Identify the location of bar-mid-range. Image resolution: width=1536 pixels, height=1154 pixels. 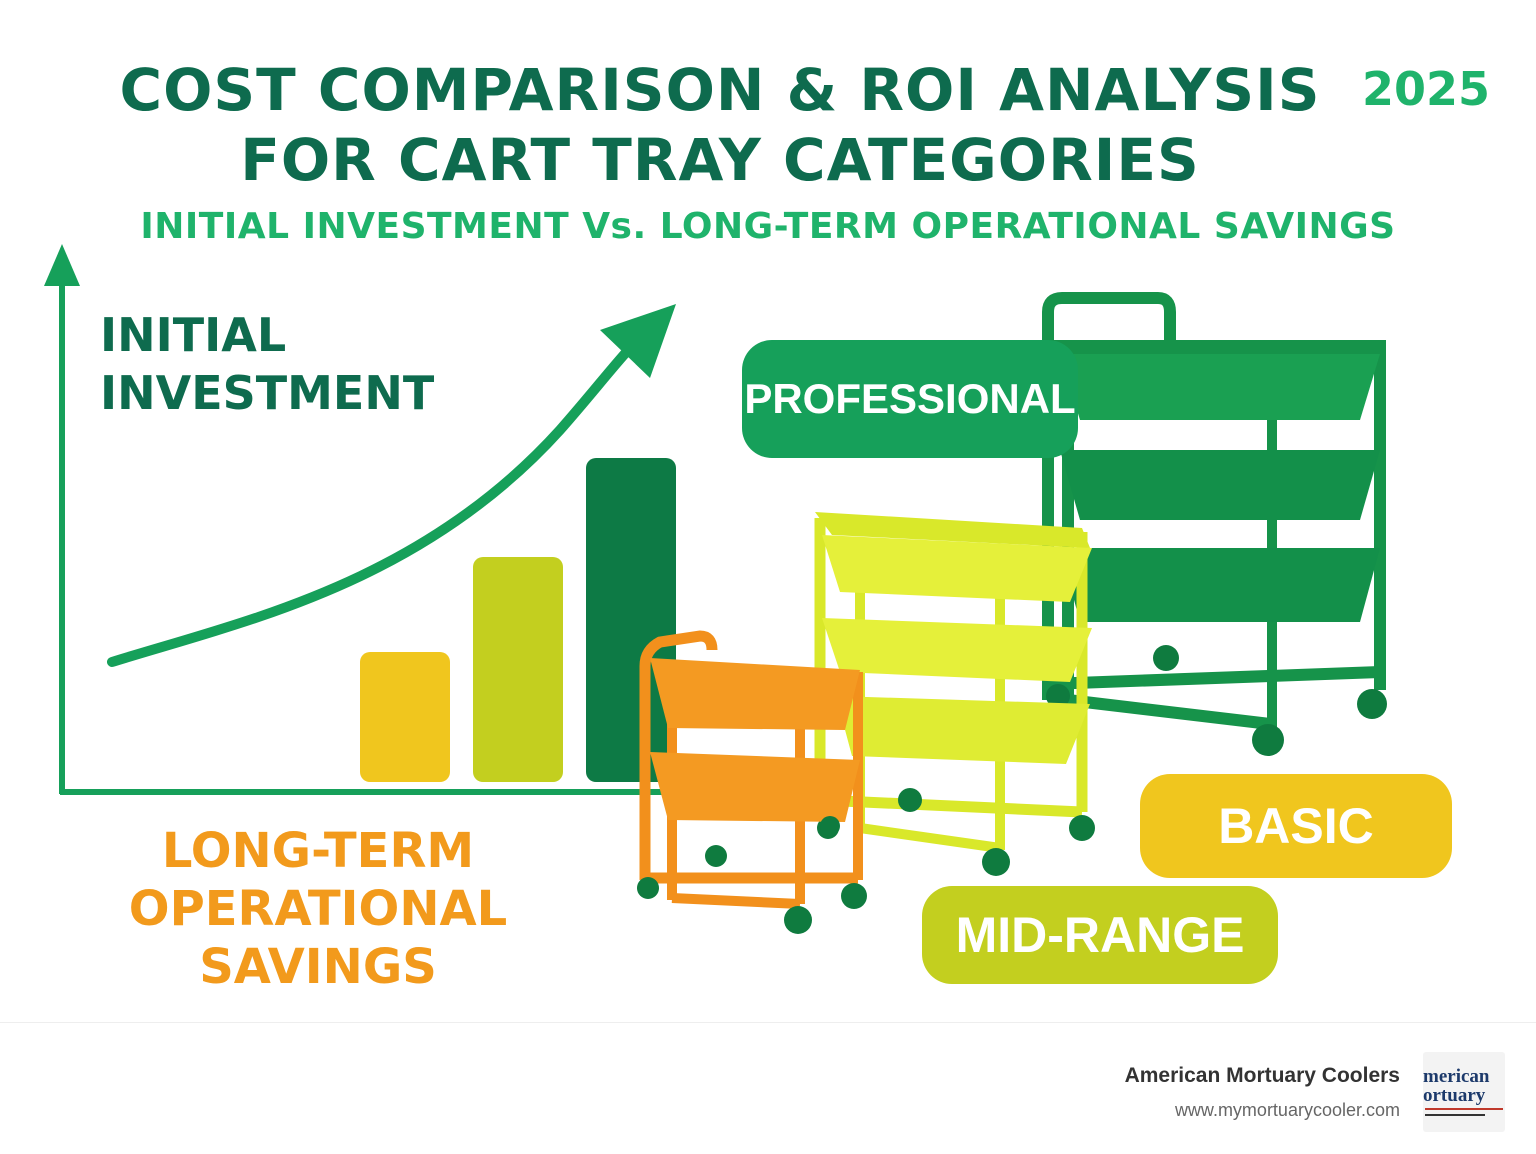
(518, 669).